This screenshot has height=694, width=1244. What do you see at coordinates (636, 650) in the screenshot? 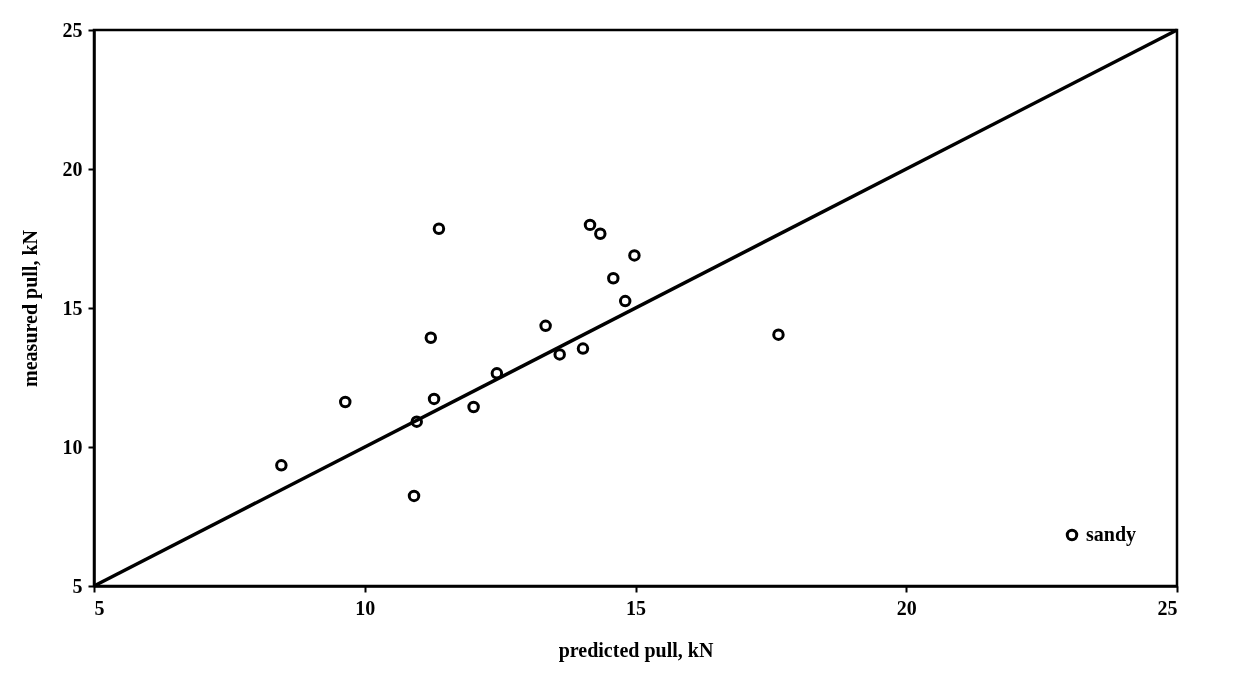
I see `x-axis-title: predicted pull, kN` at bounding box center [636, 650].